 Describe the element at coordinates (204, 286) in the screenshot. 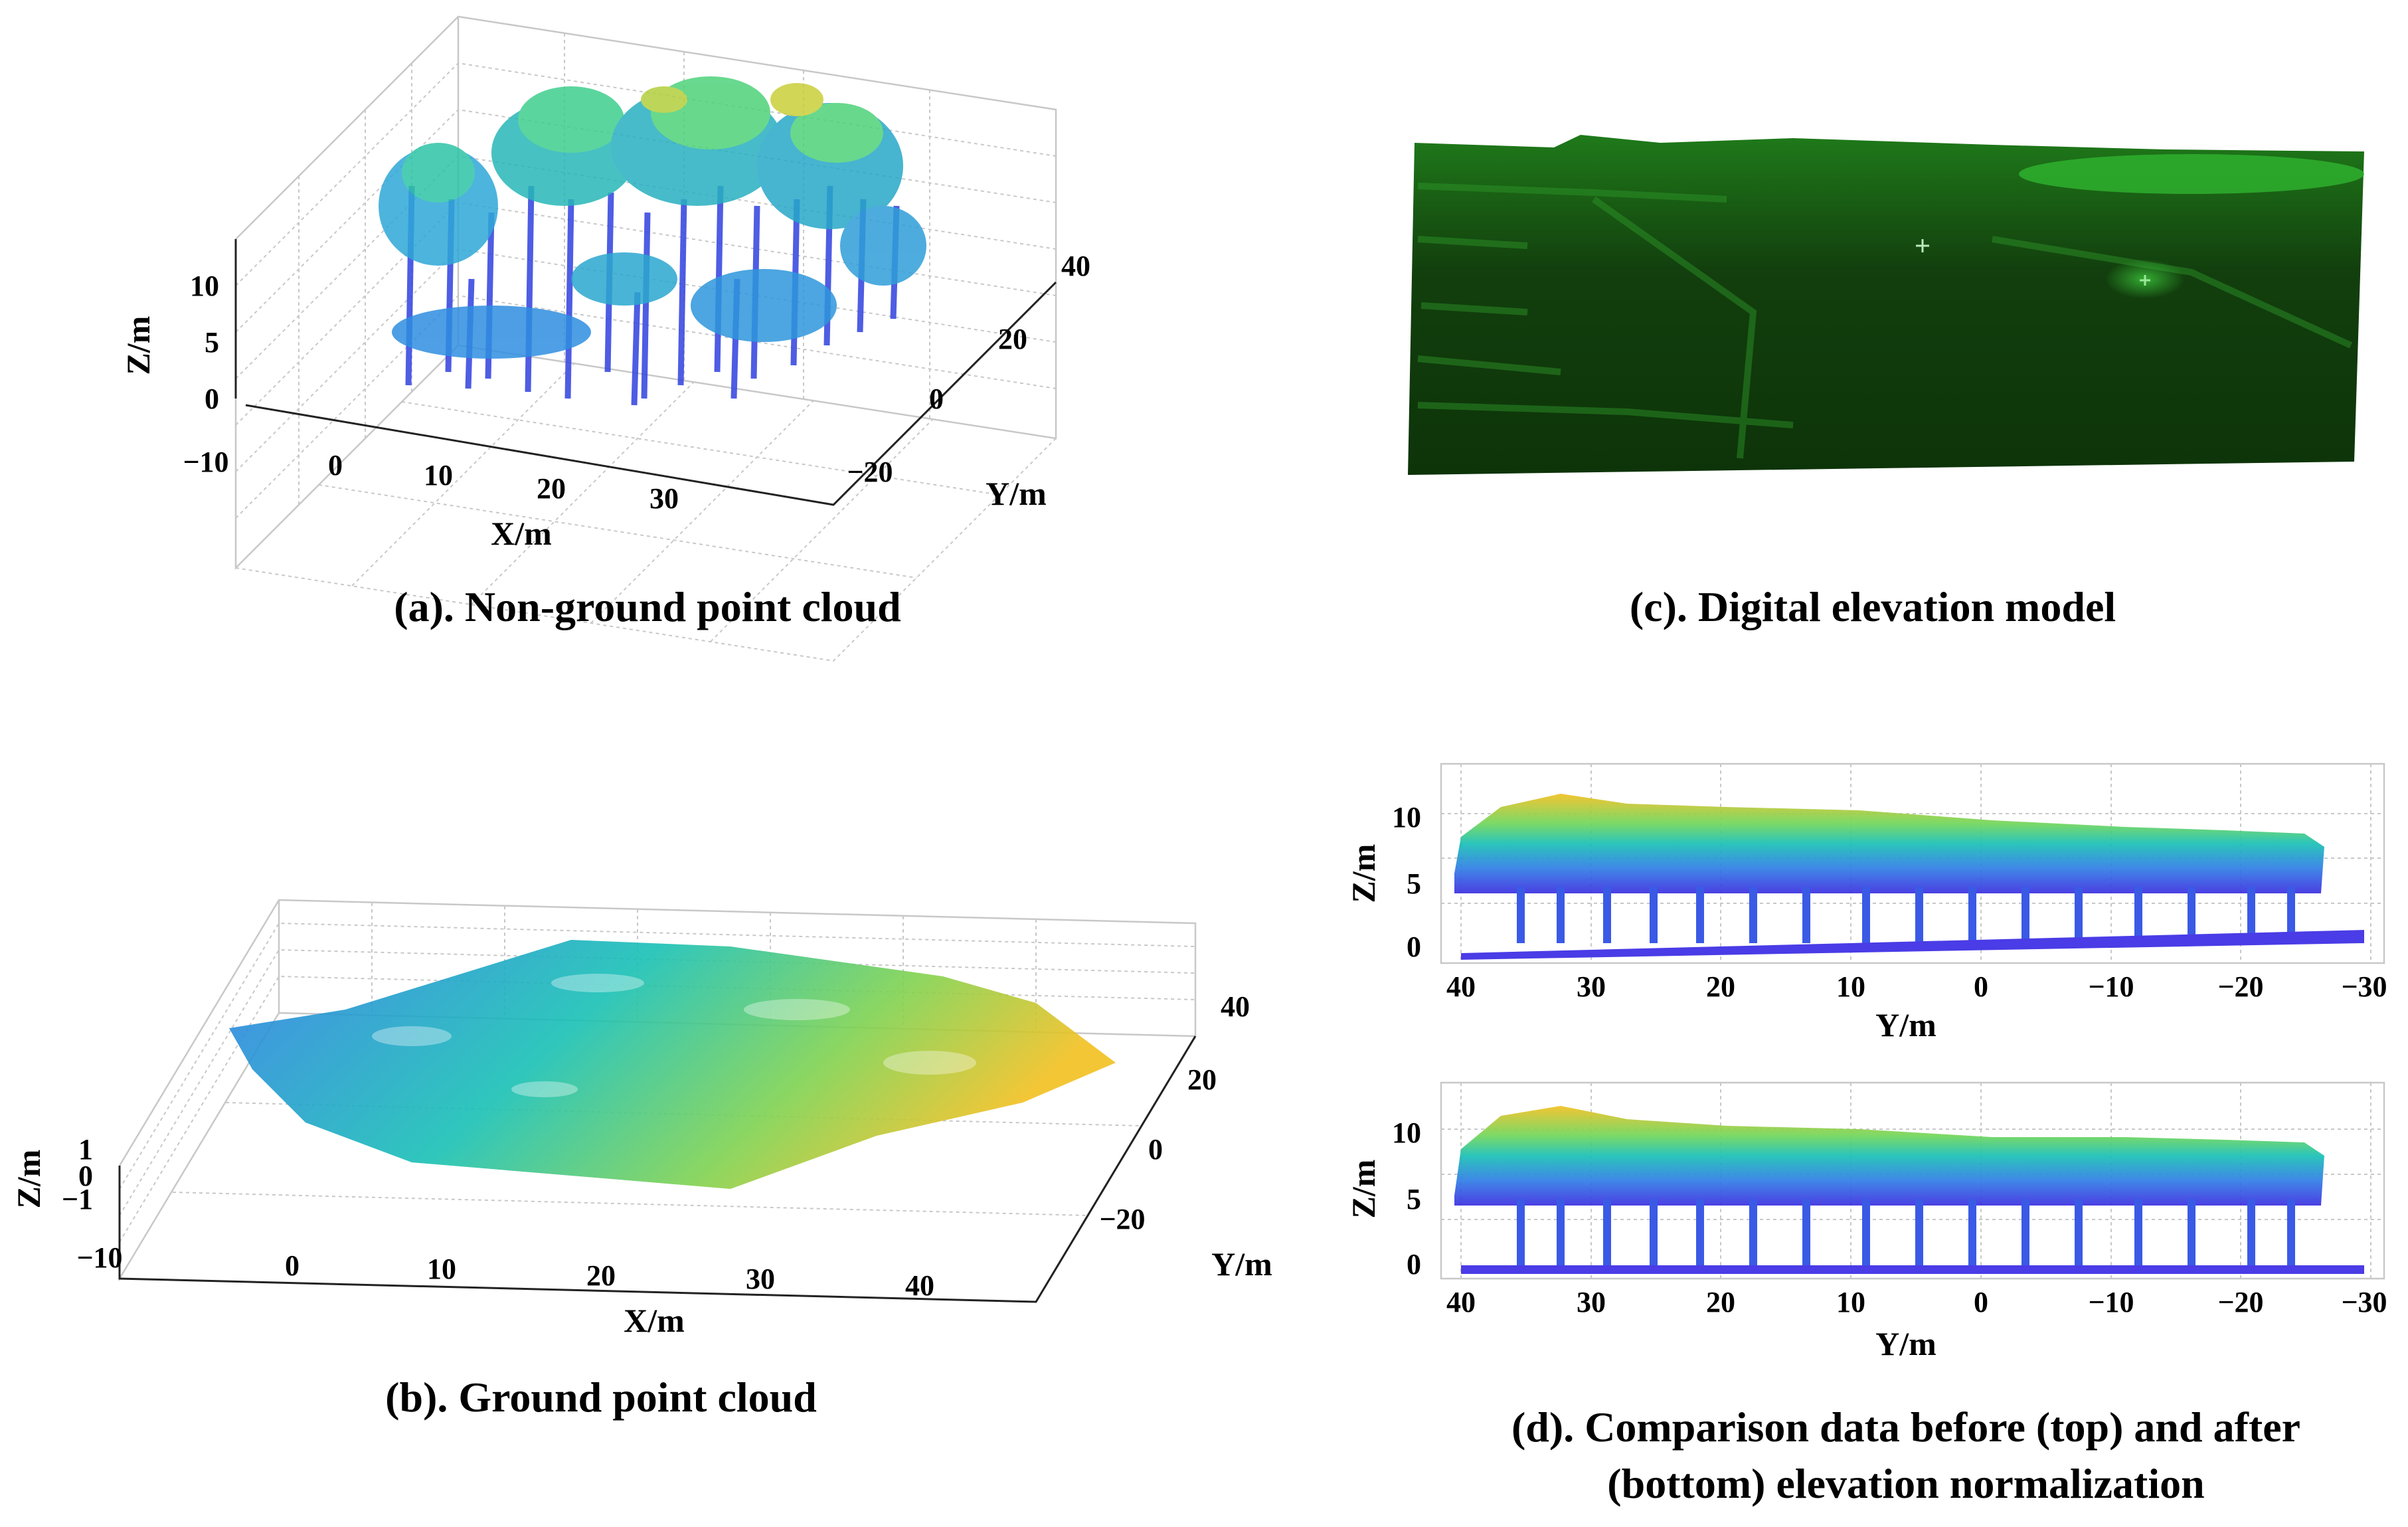

I see `a-z-tick-10: 10` at that location.